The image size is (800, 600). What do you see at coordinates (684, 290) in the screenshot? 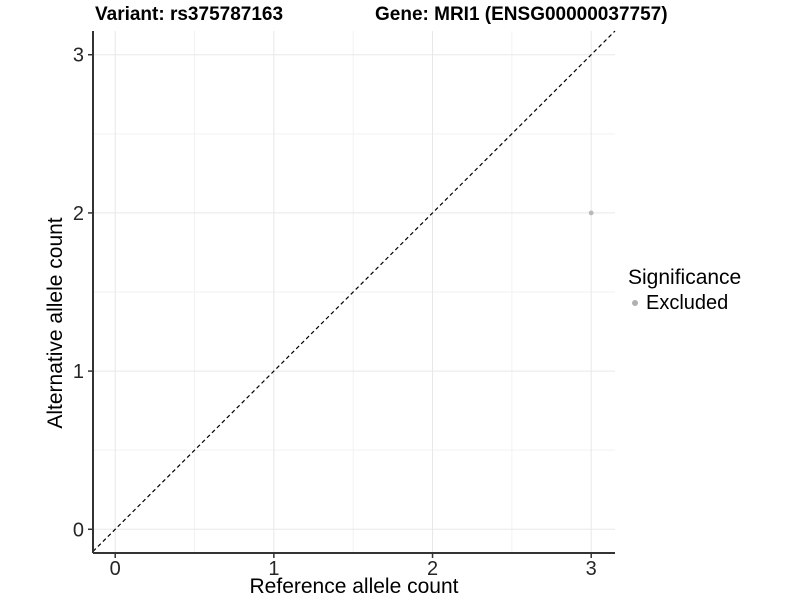
I see `legend: Significance Excluded` at bounding box center [684, 290].